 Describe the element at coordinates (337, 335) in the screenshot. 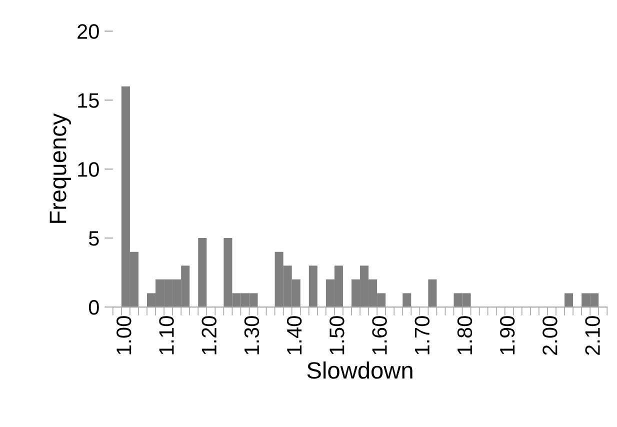

I see `x-tick-label: 1.50` at that location.